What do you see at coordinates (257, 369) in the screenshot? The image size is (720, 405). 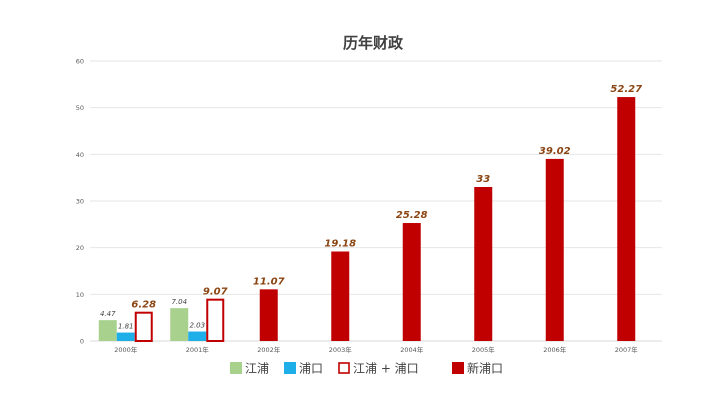 I see `legend-label: 江浦` at bounding box center [257, 369].